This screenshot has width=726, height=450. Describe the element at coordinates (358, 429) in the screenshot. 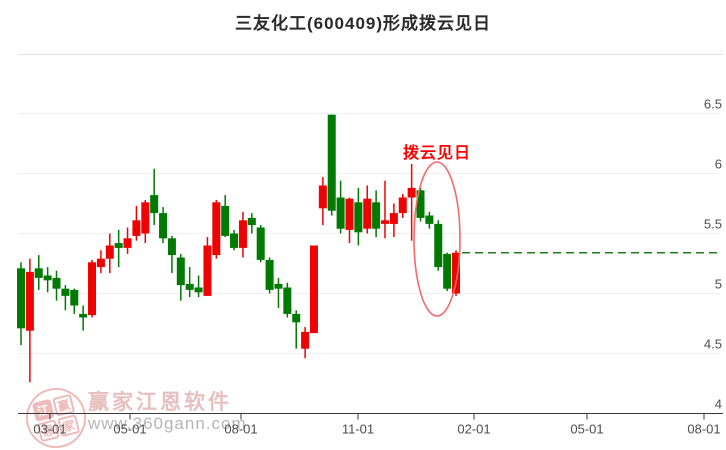

I see `x-axis-label: 11-01` at that location.